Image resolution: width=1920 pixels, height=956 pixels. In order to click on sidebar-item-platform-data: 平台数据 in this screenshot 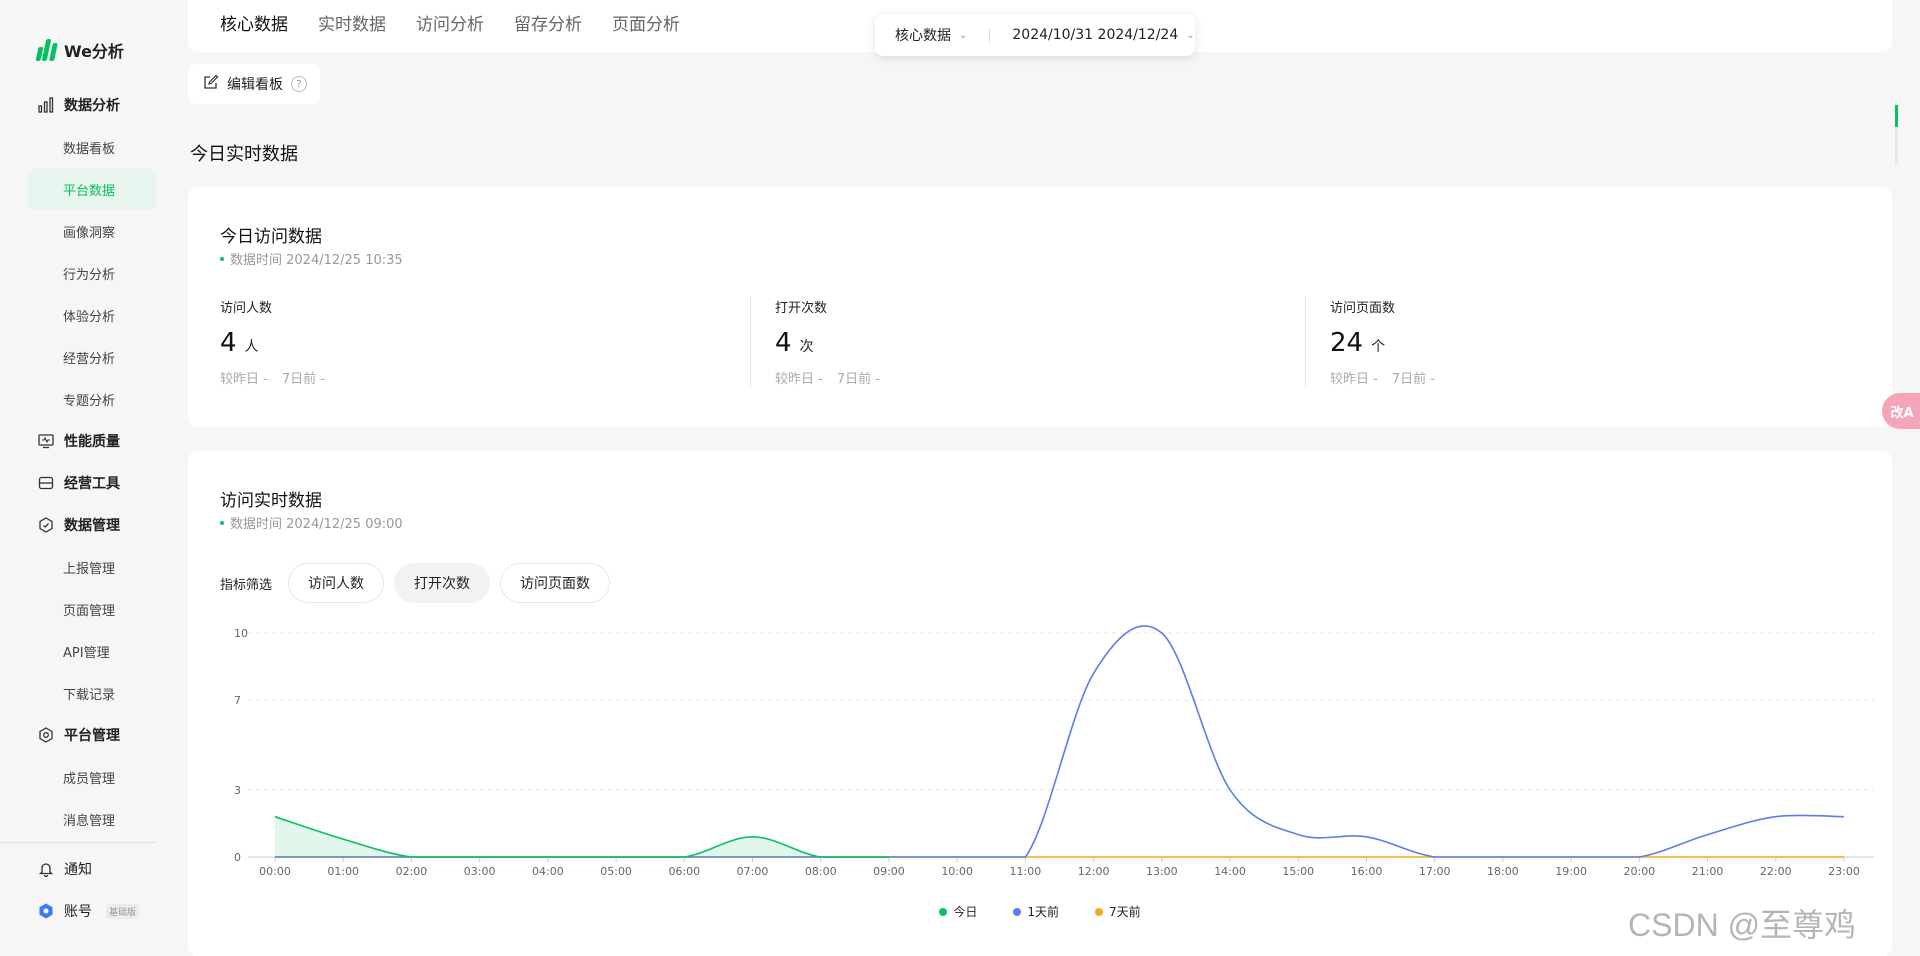, I will do `click(92, 189)`.